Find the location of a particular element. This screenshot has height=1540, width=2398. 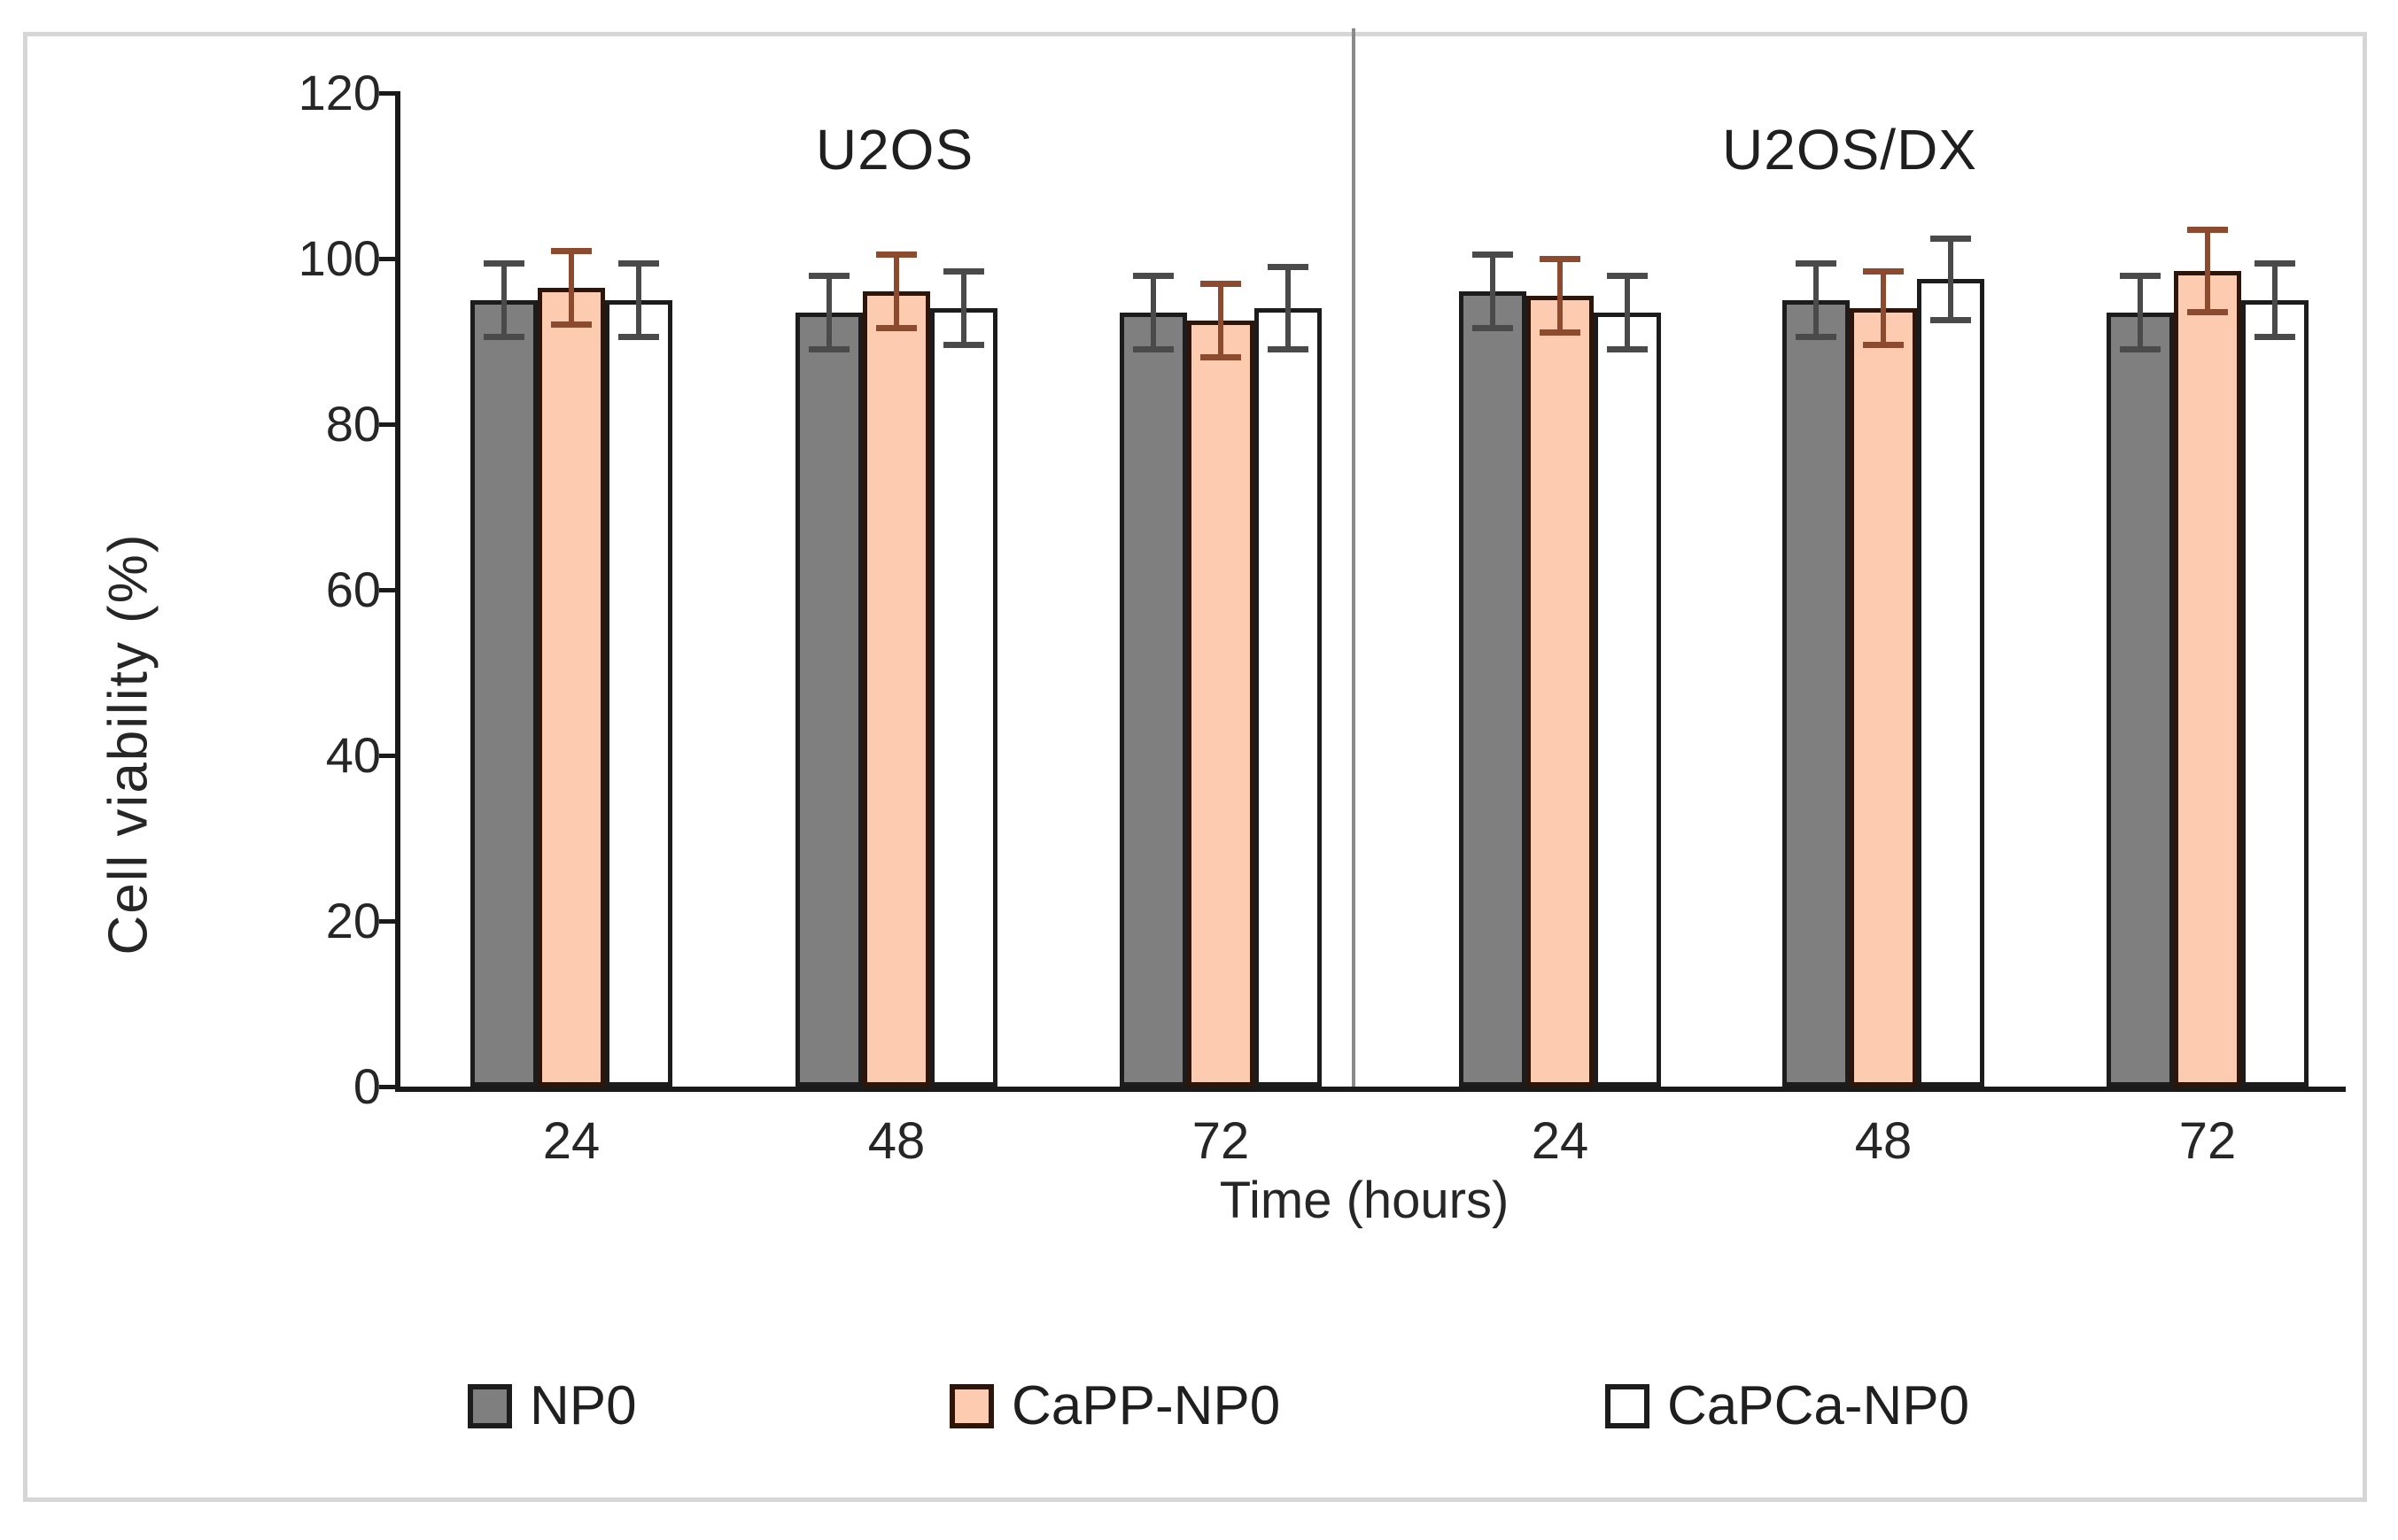

legend-item: CaPP-NP0 is located at coordinates (1115, 1406).